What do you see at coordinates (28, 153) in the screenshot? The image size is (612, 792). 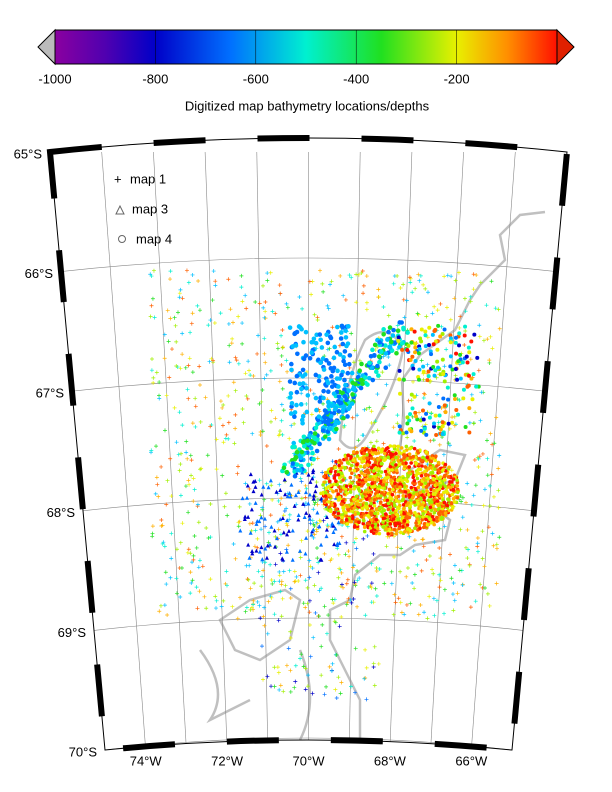 I see `lat-label: 65°S` at bounding box center [28, 153].